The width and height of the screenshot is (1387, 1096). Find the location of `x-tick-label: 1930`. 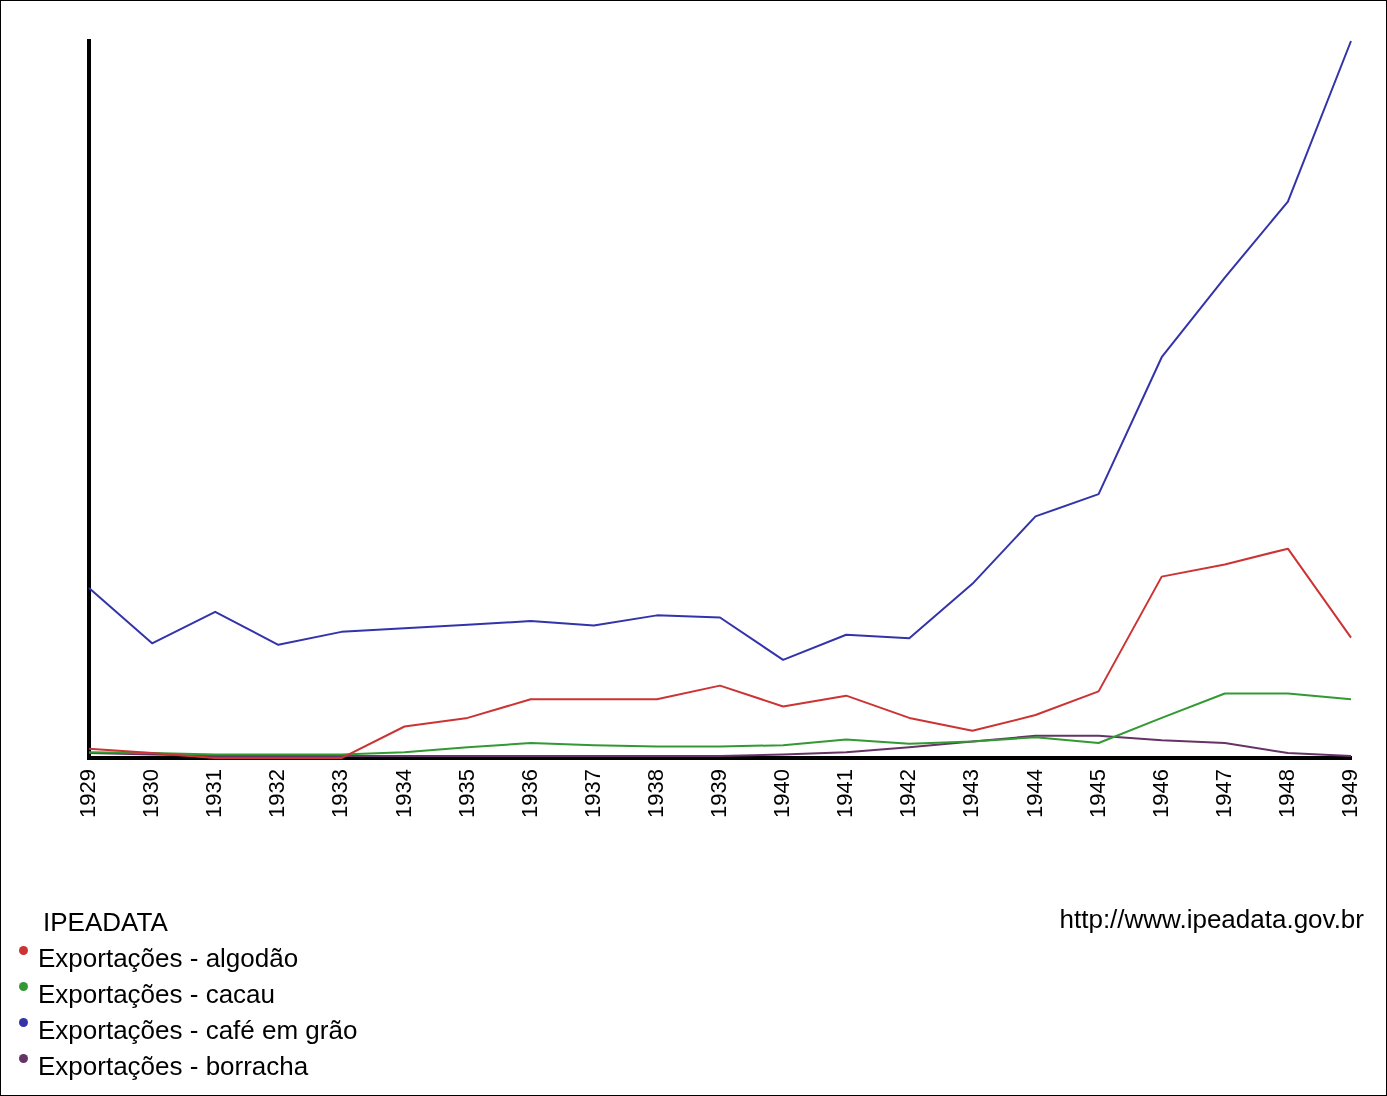

x-tick-label: 1930 is located at coordinates (151, 794).